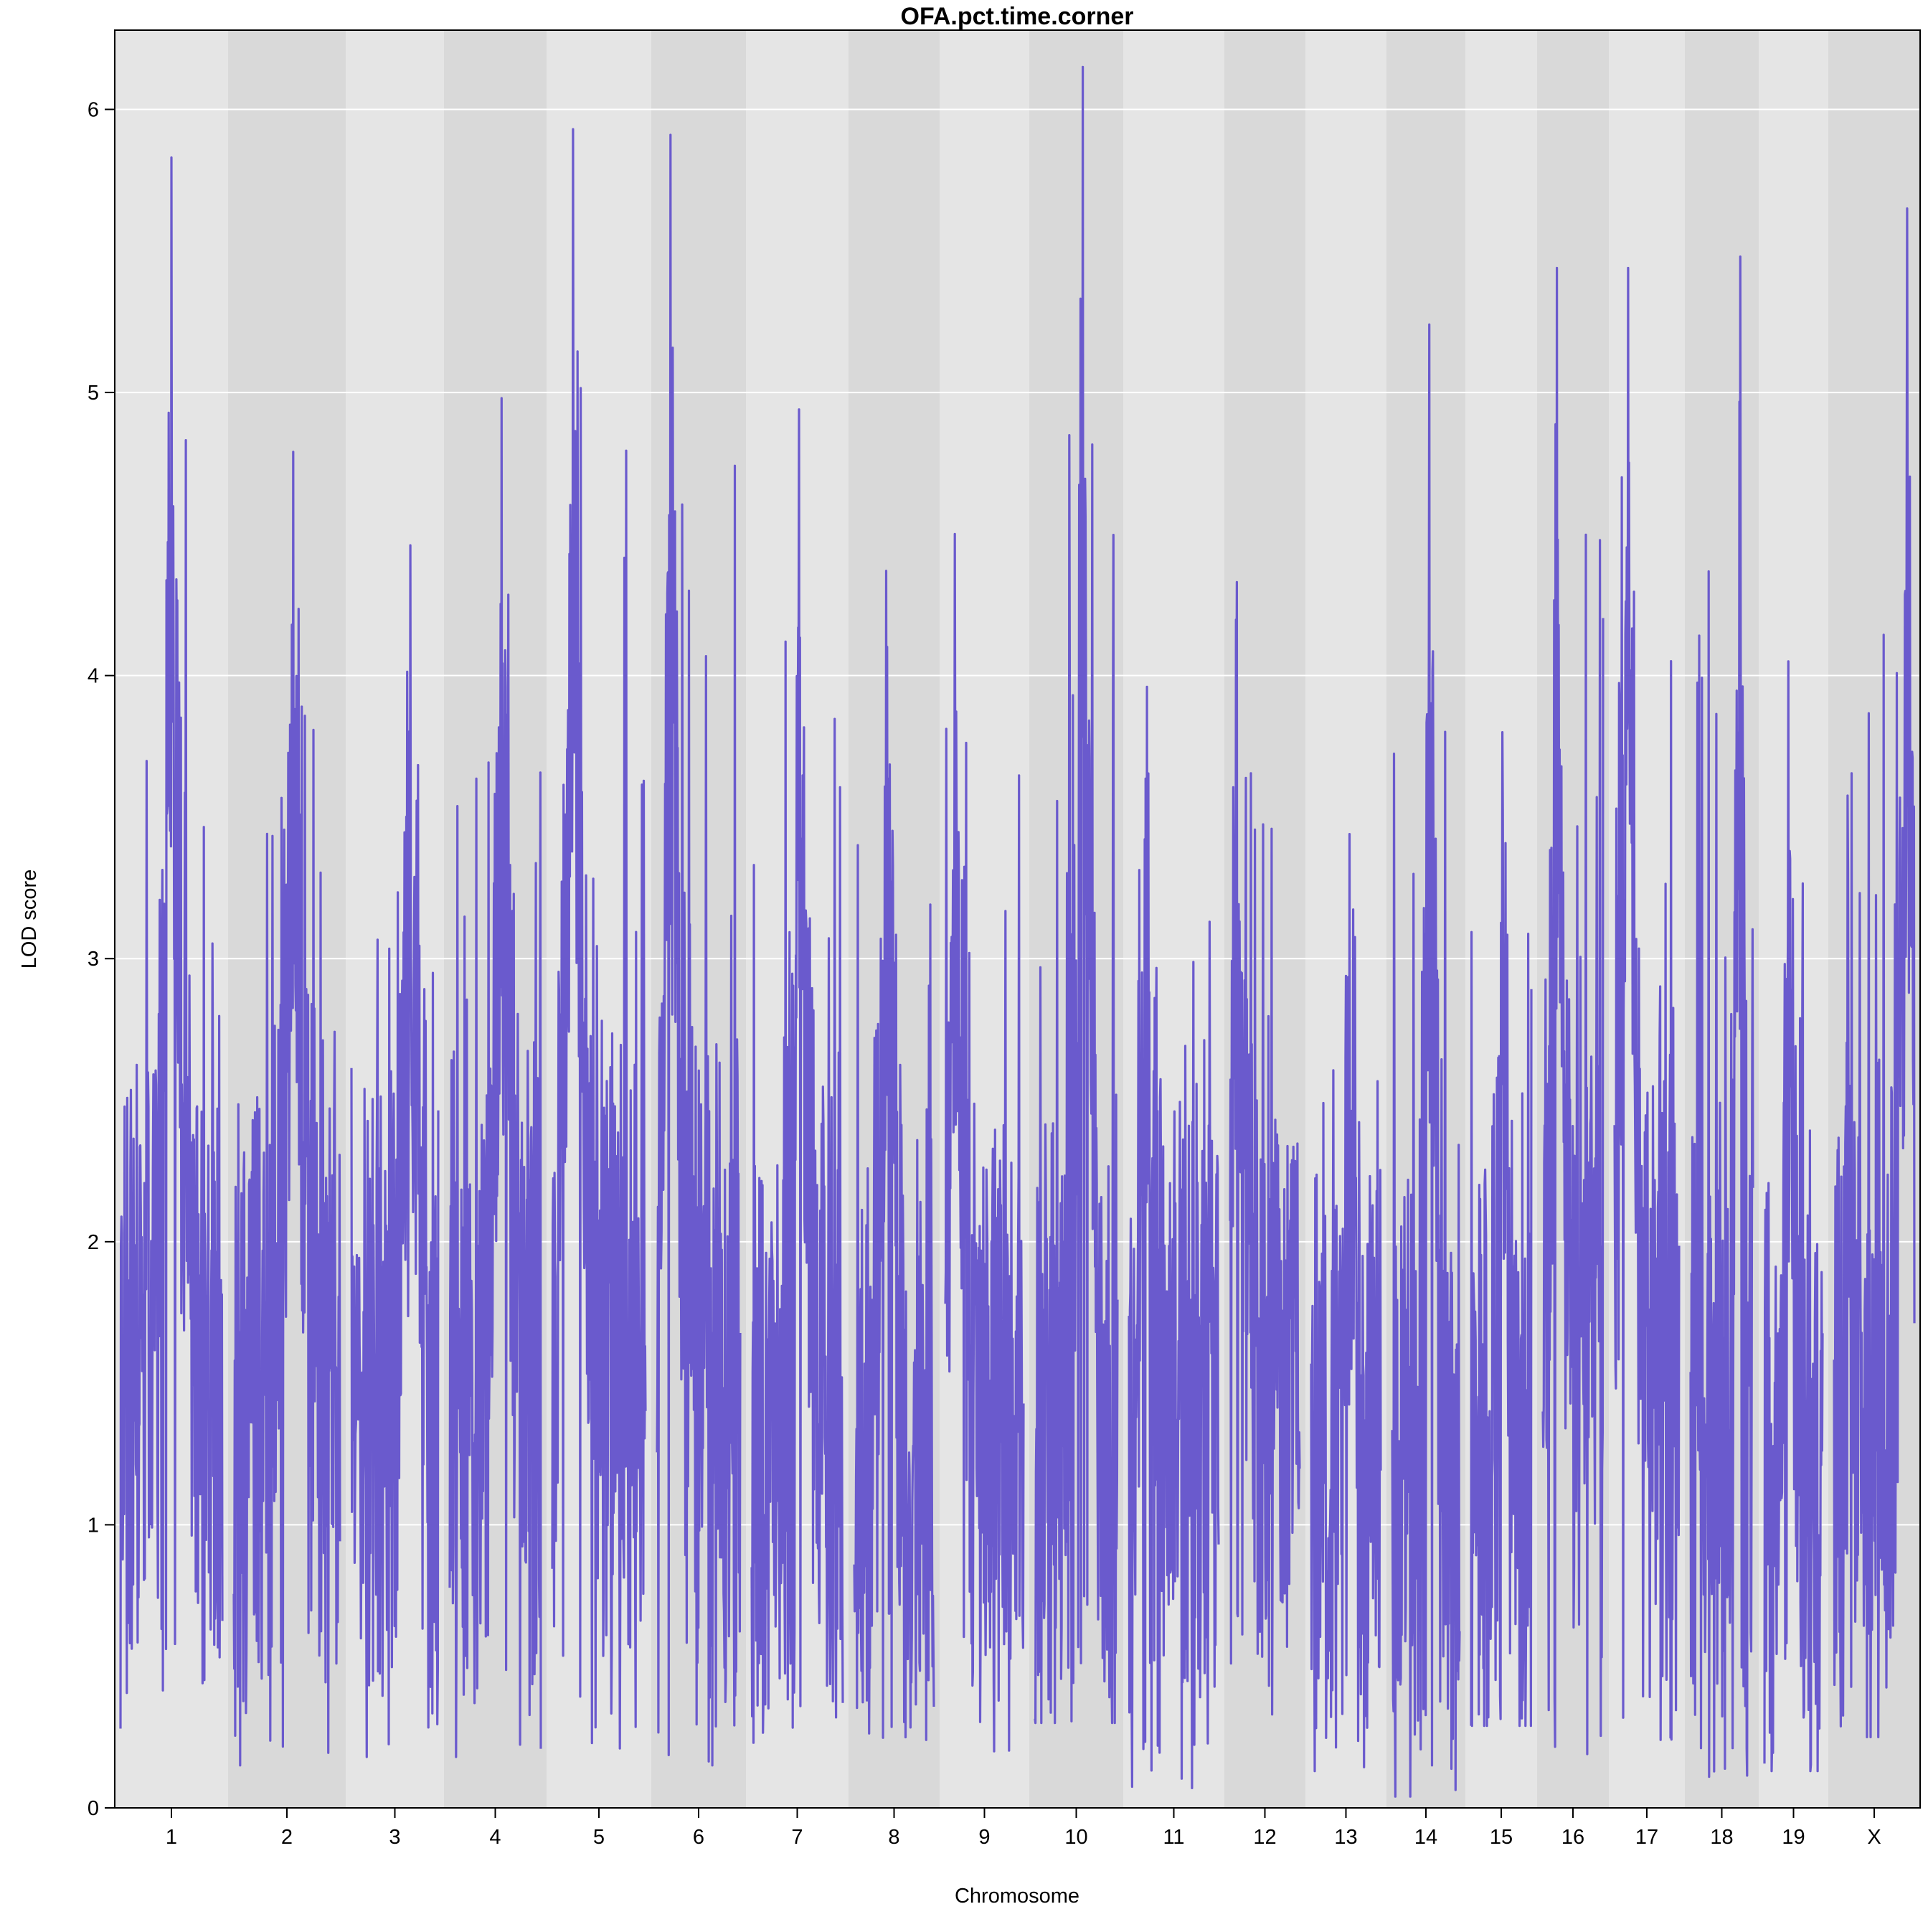 The image size is (1928, 1932). I want to click on x-tick-label-2: 2, so click(287, 1837).